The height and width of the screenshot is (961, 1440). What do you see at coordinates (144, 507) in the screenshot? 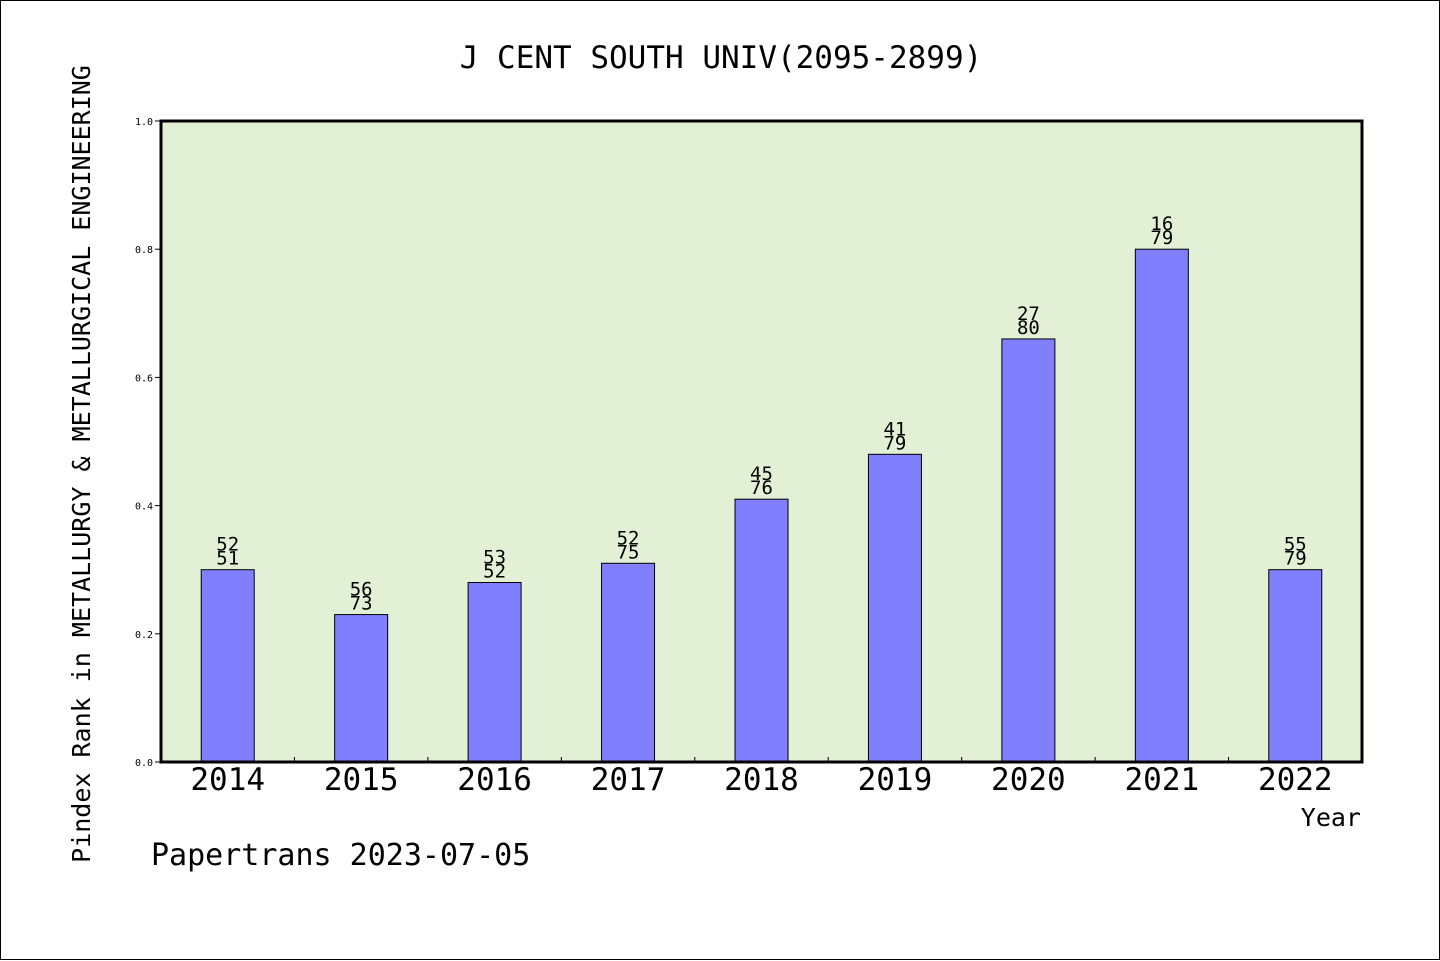
I see `y-tick-label: 0.4` at bounding box center [144, 507].